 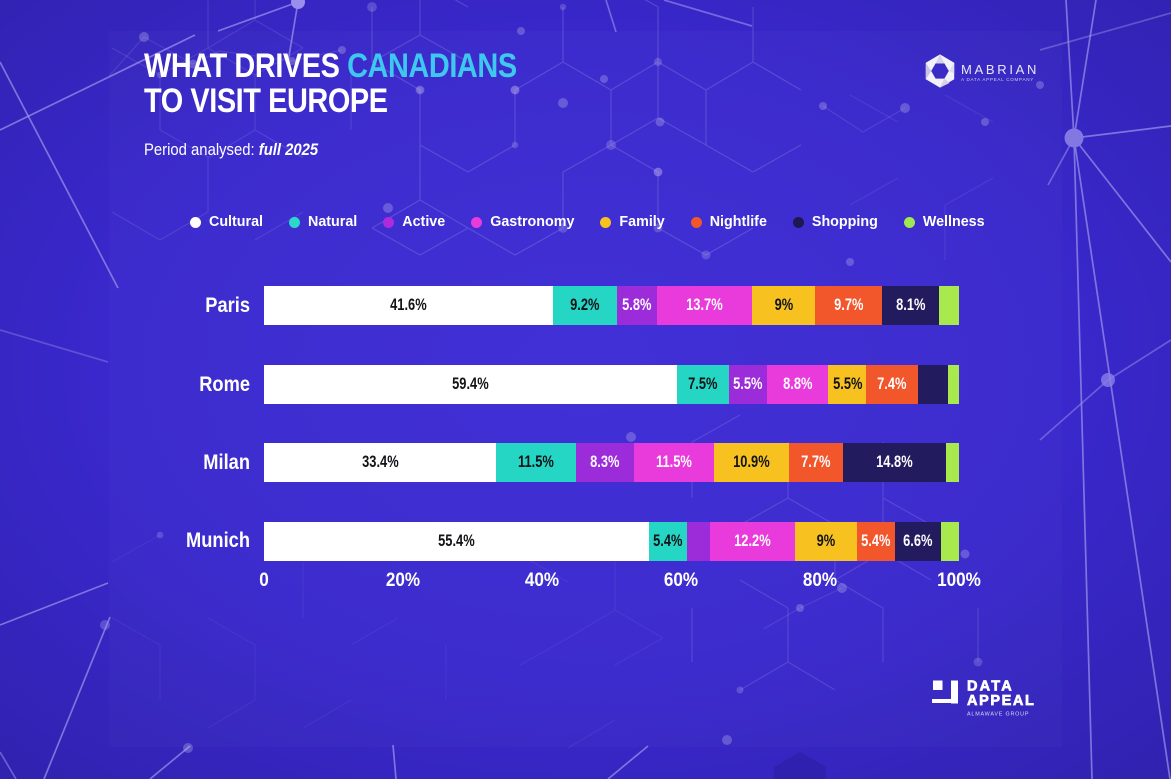 What do you see at coordinates (998, 714) in the screenshot?
I see `svg-text: ALMAWAVE GROUP` at bounding box center [998, 714].